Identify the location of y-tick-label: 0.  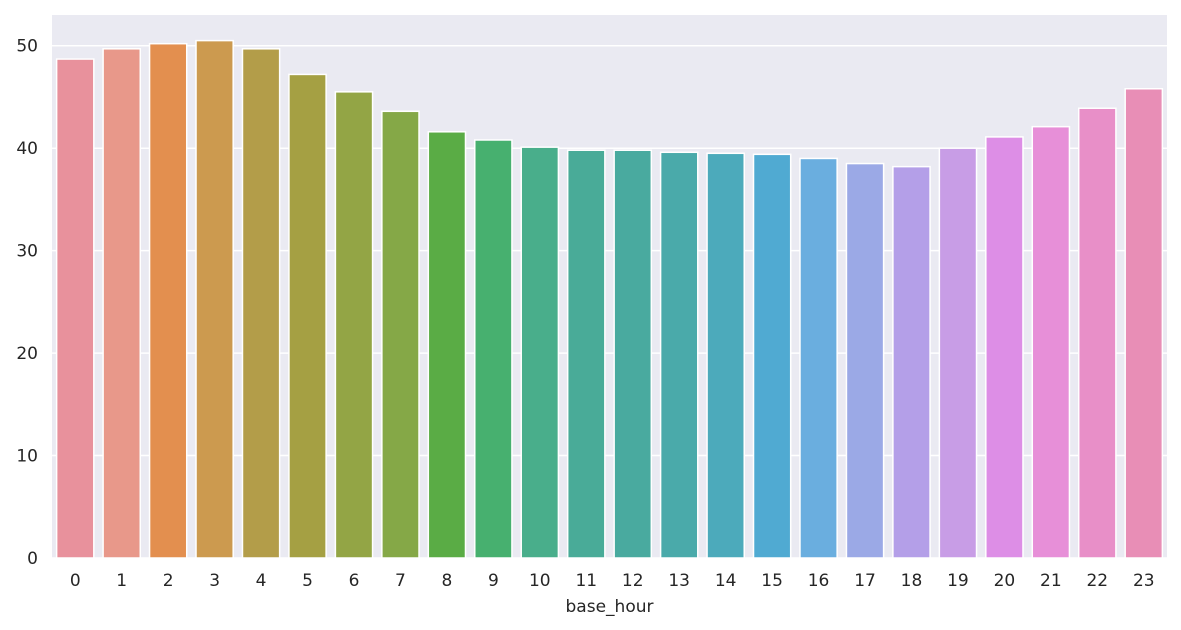
(32, 559).